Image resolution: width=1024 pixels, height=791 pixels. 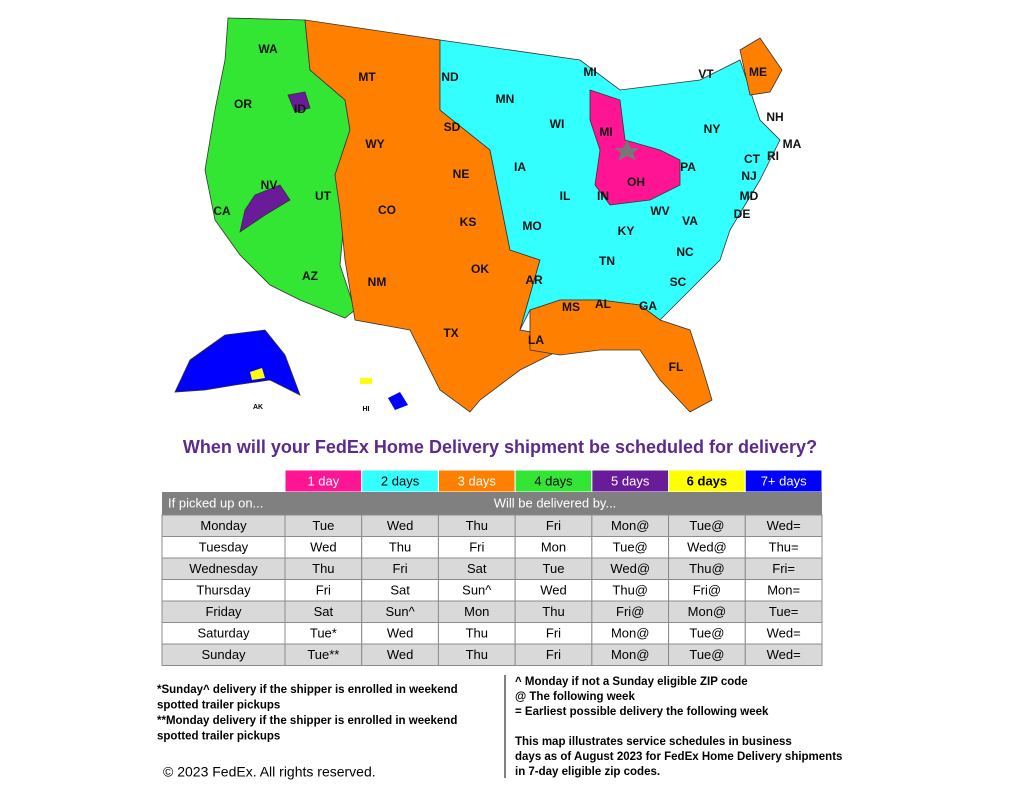 I want to click on state-label: FL, so click(x=676, y=367).